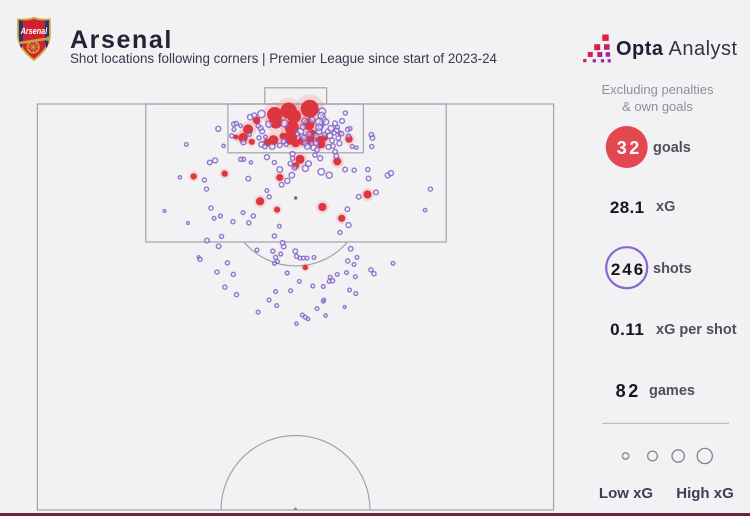 The height and width of the screenshot is (516, 750). I want to click on svg-text: Arsenal, so click(34, 31).